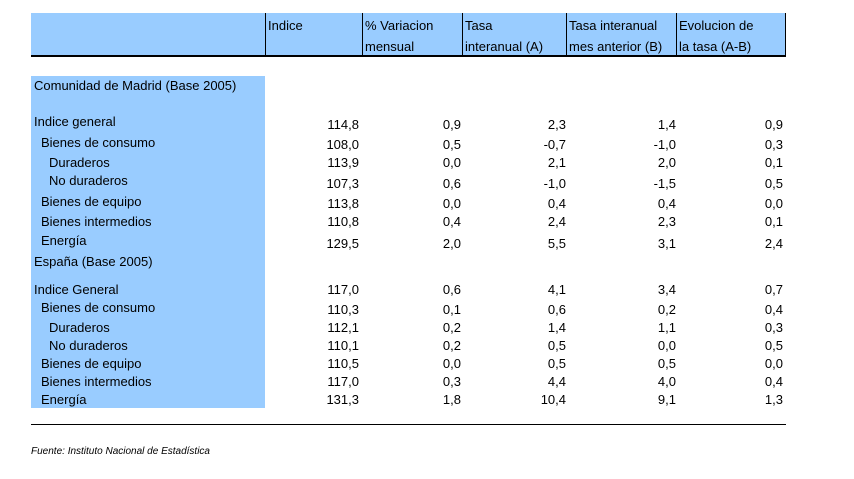 The image size is (854, 479). I want to click on cell-evolucion: 0,7, so click(773, 289).